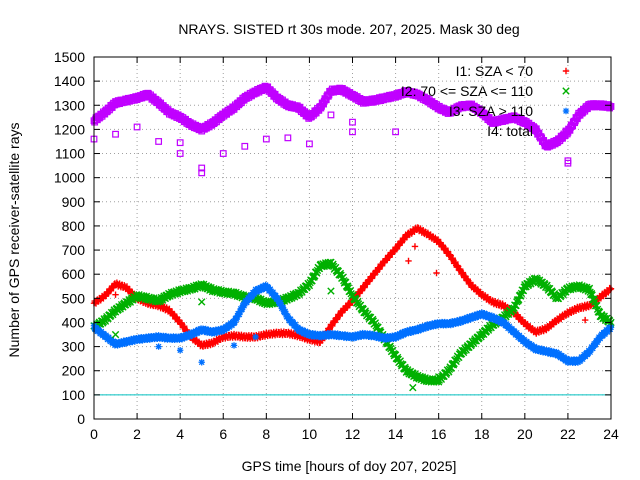 The image size is (640, 480). What do you see at coordinates (69, 57) in the screenshot?
I see `y-tick-label: 1500` at bounding box center [69, 57].